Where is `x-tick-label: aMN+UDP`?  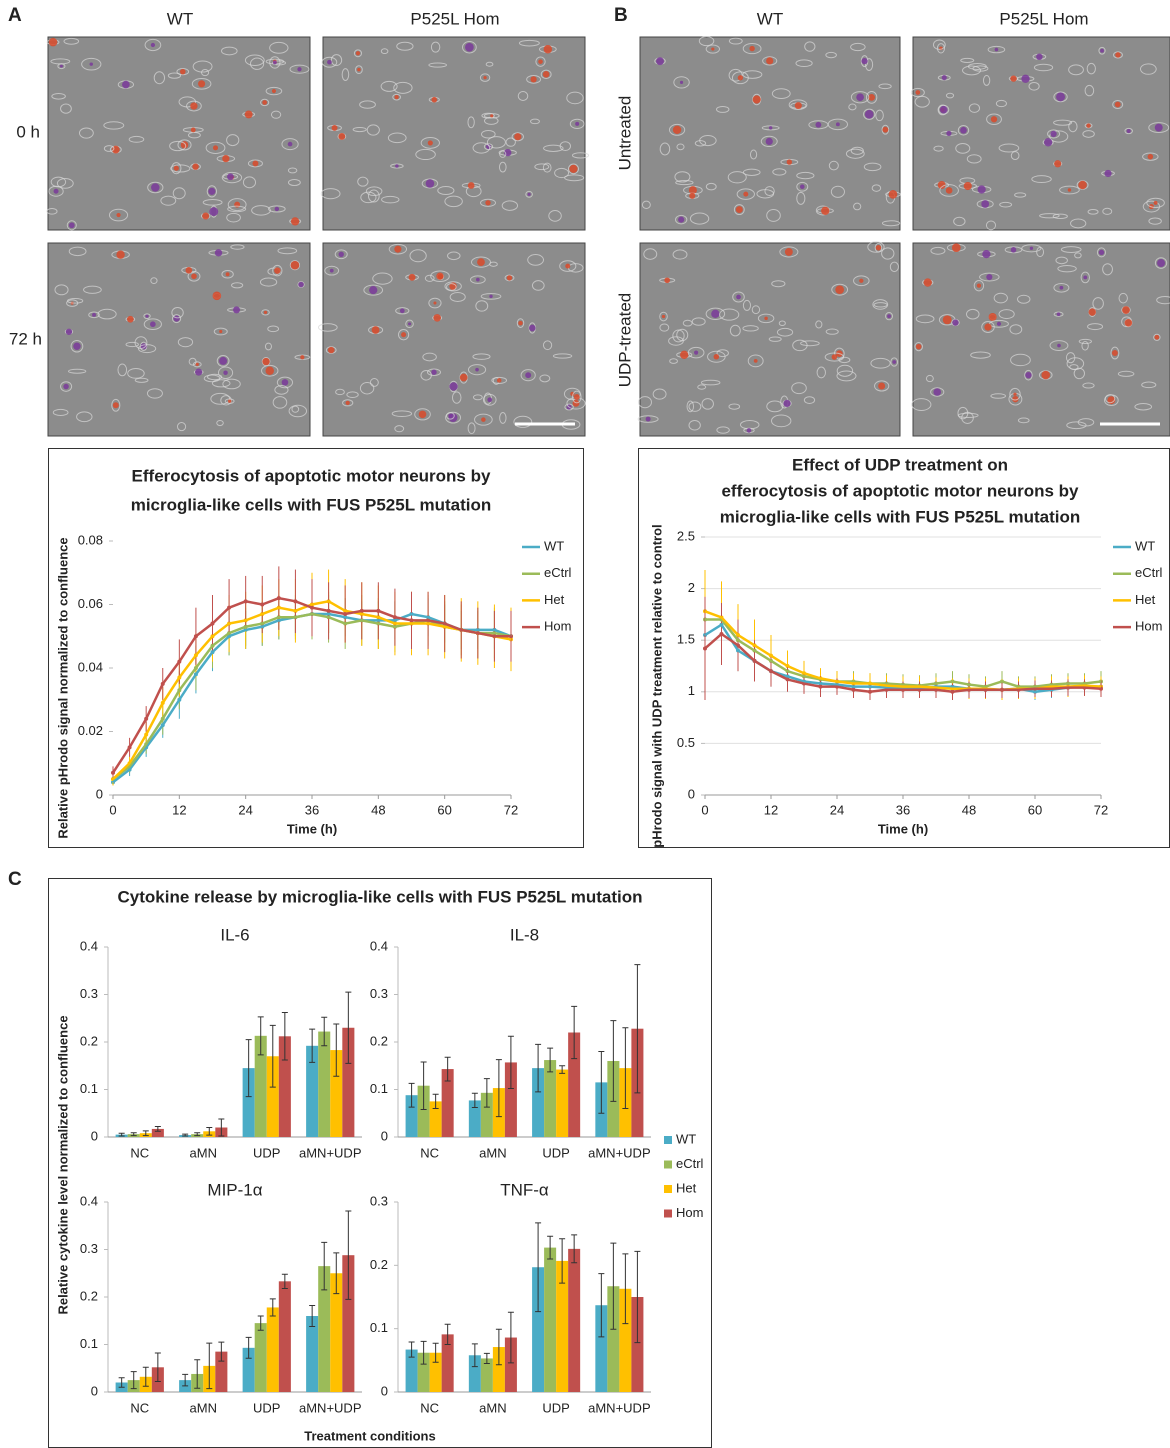 x-tick-label: aMN+UDP is located at coordinates (619, 1407).